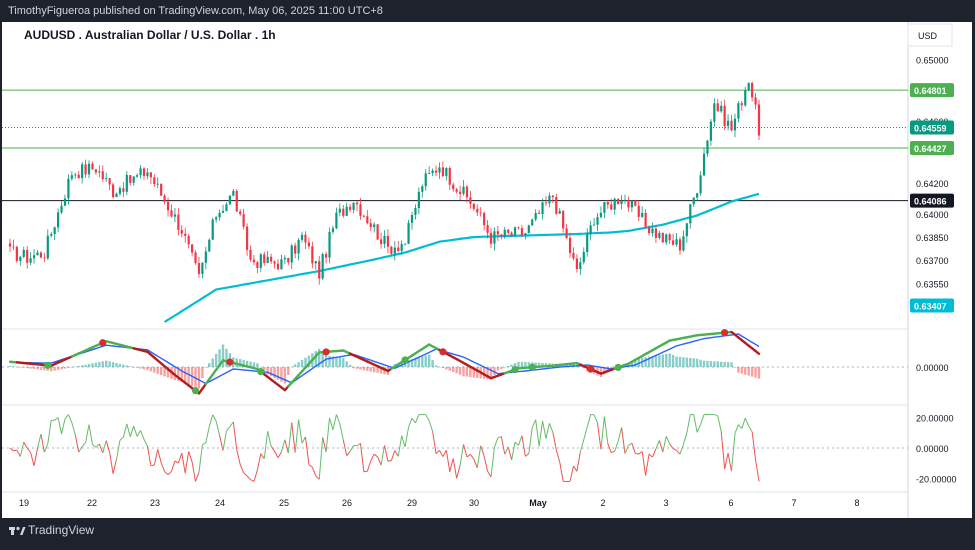 The width and height of the screenshot is (975, 550). I want to click on tradingview-logo-icon, so click(17, 534).